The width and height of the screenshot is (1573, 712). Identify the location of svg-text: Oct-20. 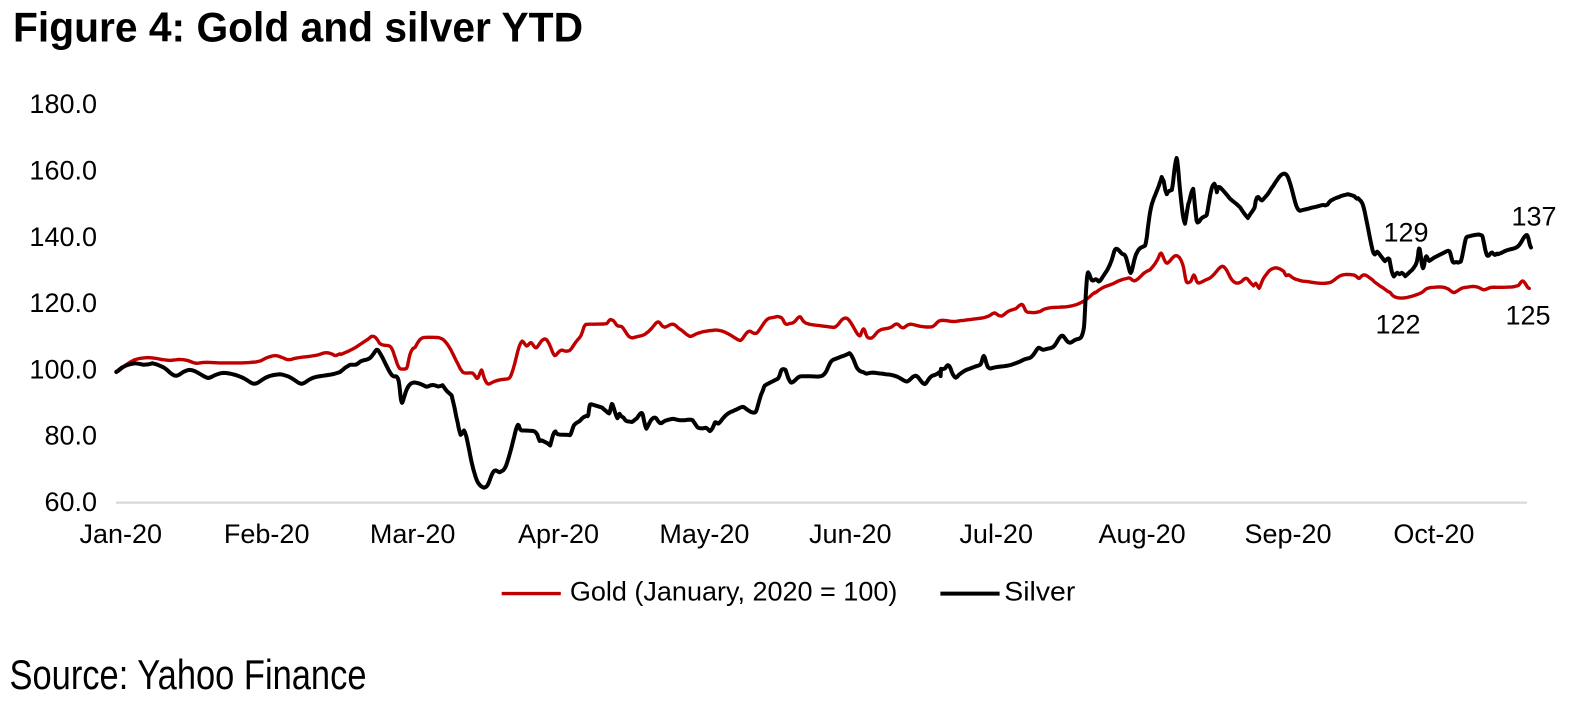
(1433, 534).